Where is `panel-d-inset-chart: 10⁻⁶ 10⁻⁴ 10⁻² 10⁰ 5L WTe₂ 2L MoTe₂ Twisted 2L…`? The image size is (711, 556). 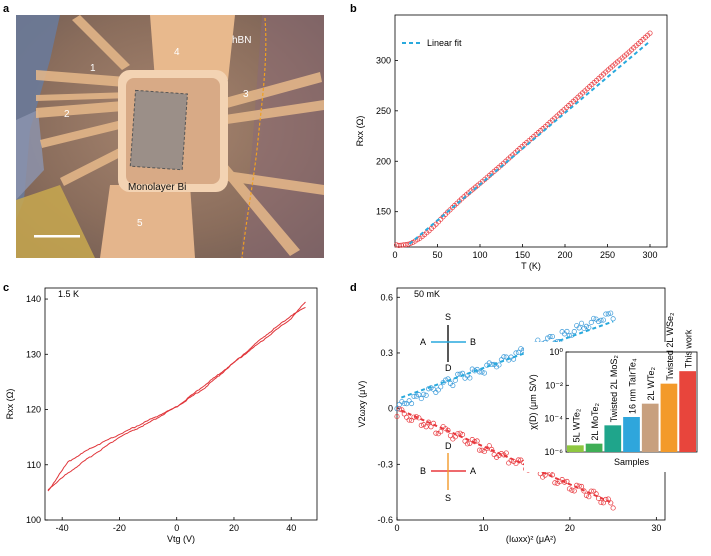
panel-d-inset-chart: 10⁻⁶ 10⁻⁴ 10⁻² 10⁰ 5L WTe₂ 2L MoTe₂ Twisted 2L… is located at coordinates (614, 392).